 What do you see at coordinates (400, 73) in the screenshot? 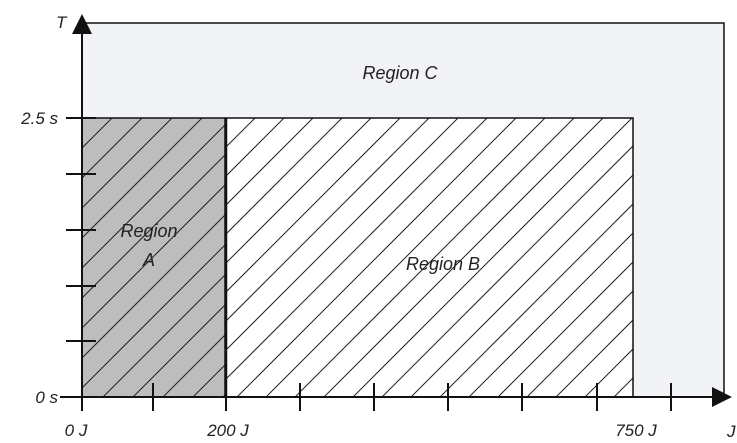
I see `region-c-label: Region C` at bounding box center [400, 73].